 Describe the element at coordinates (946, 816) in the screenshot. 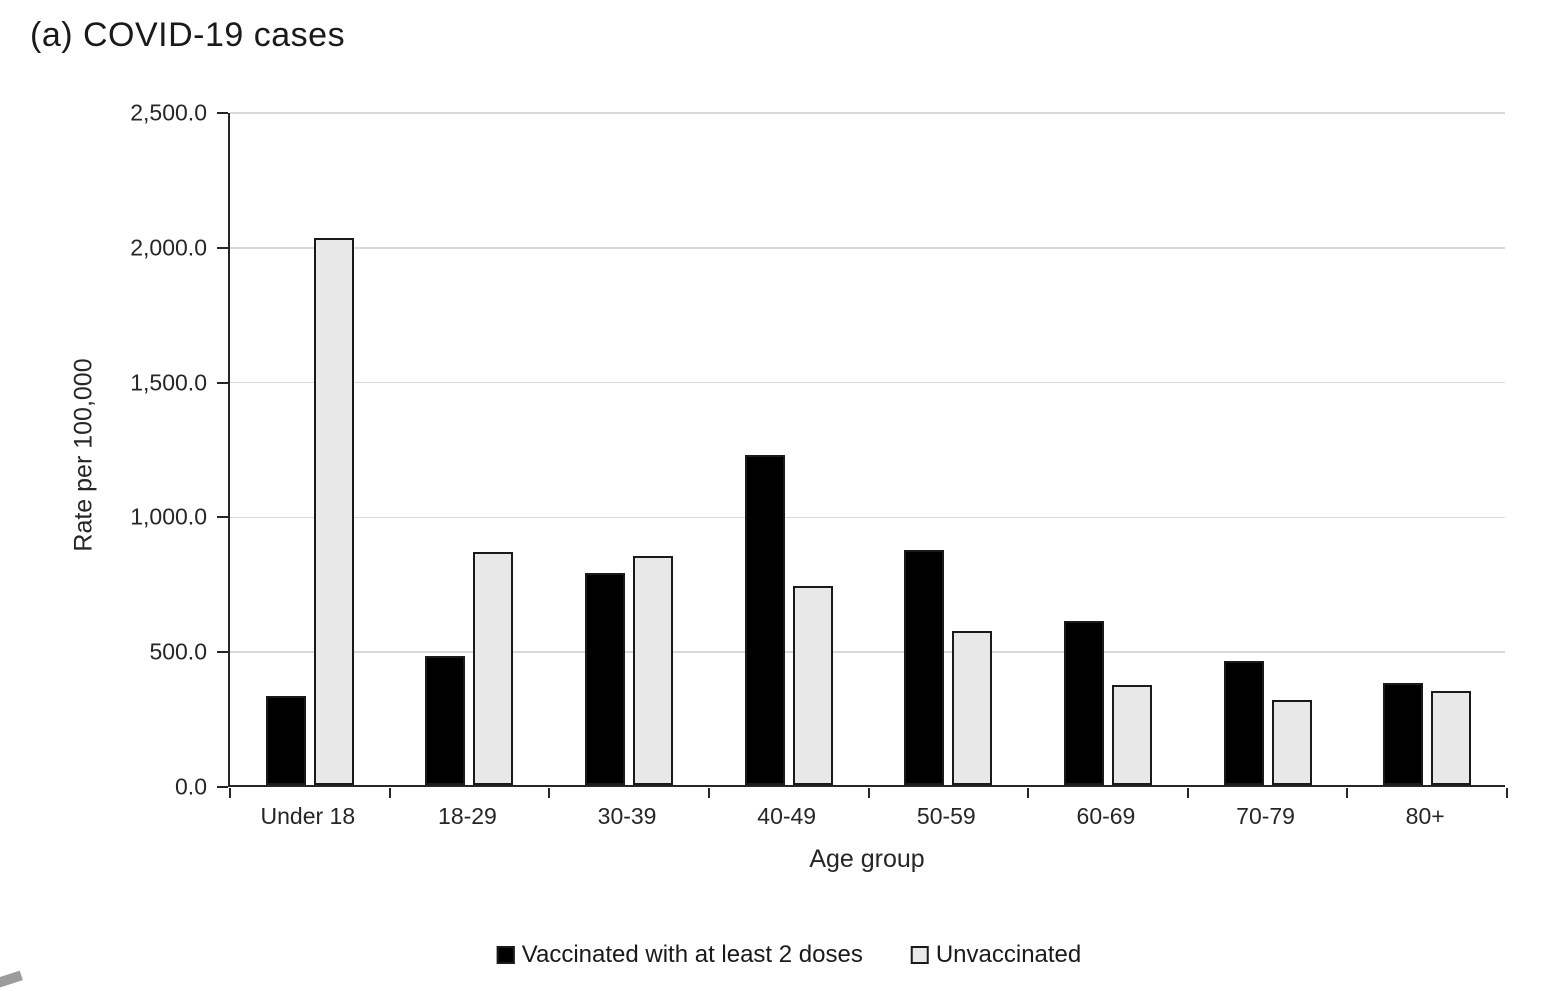

I see `x-category-label-50-59: 50-59` at that location.